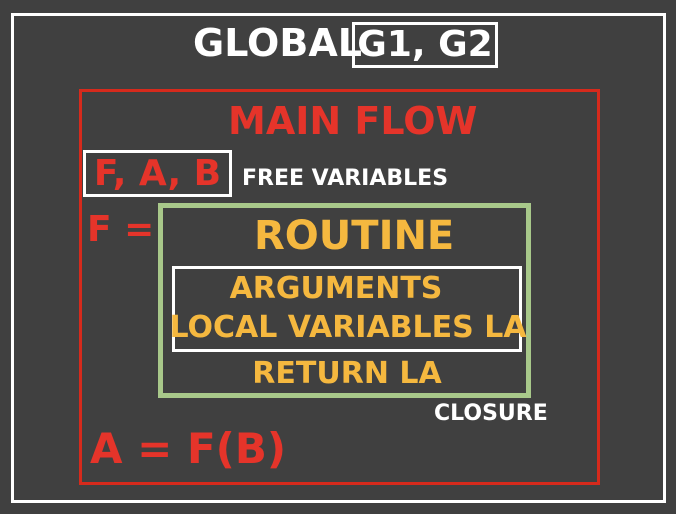  Describe the element at coordinates (491, 413) in the screenshot. I see `closure-label: CLOSURE` at that location.